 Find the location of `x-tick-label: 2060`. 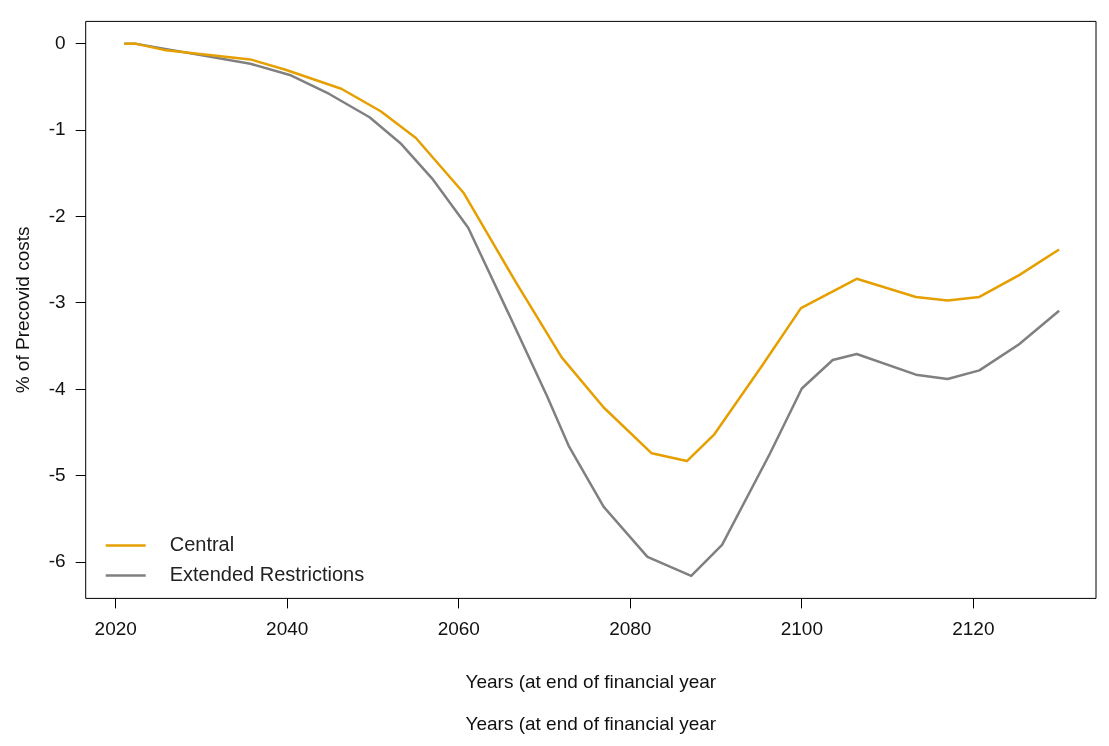

x-tick-label: 2060 is located at coordinates (458, 629).